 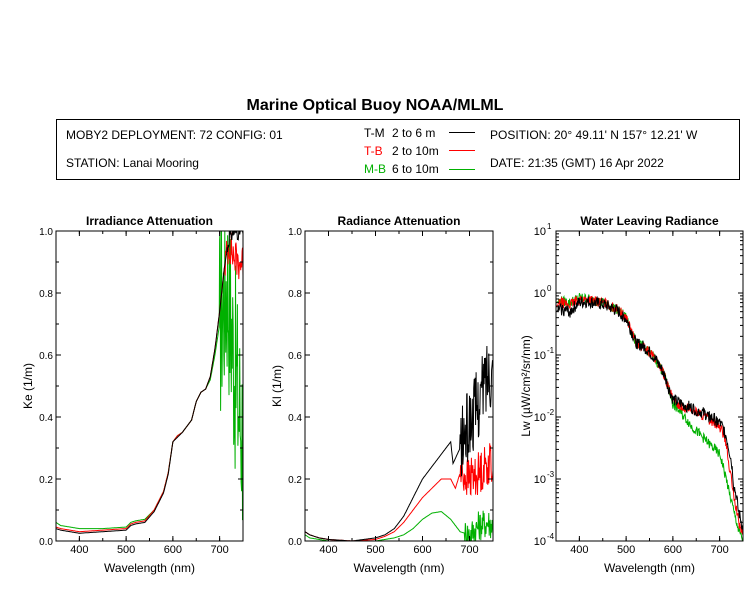 What do you see at coordinates (373, 151) in the screenshot?
I see `legend-code-tb: T-B` at bounding box center [373, 151].